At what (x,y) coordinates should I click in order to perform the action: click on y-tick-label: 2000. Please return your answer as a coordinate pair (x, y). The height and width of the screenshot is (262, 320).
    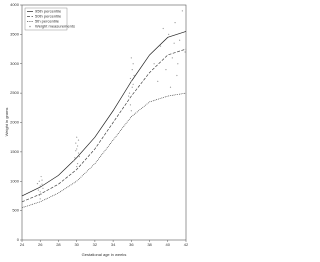
    Looking at the image, I should click on (15, 122).